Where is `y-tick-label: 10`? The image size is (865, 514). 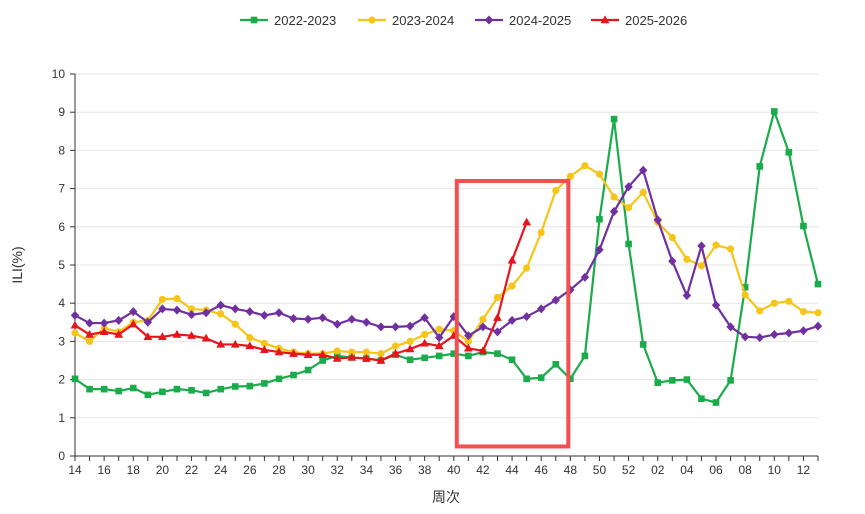 y-tick-label: 10 is located at coordinates (59, 74).